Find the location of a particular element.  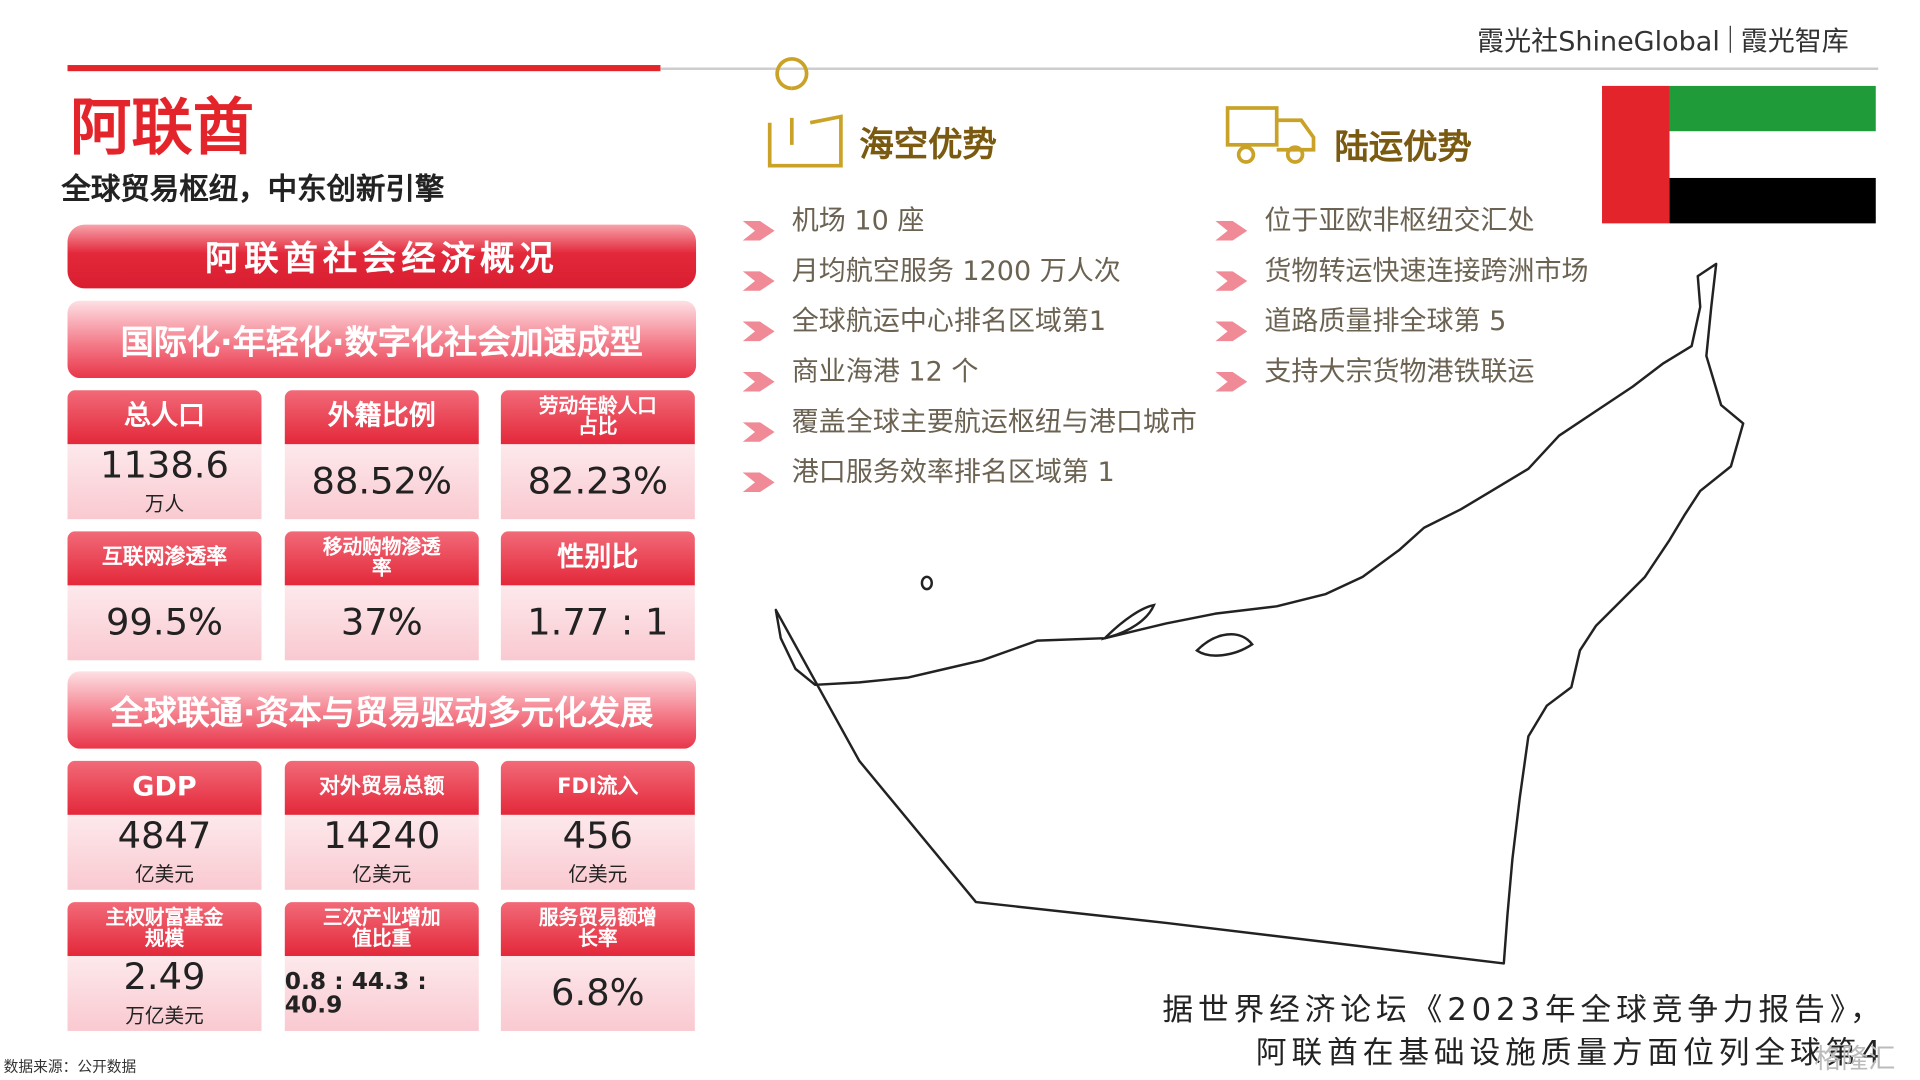

card-body: 1.77 : 1 is located at coordinates (597, 623).